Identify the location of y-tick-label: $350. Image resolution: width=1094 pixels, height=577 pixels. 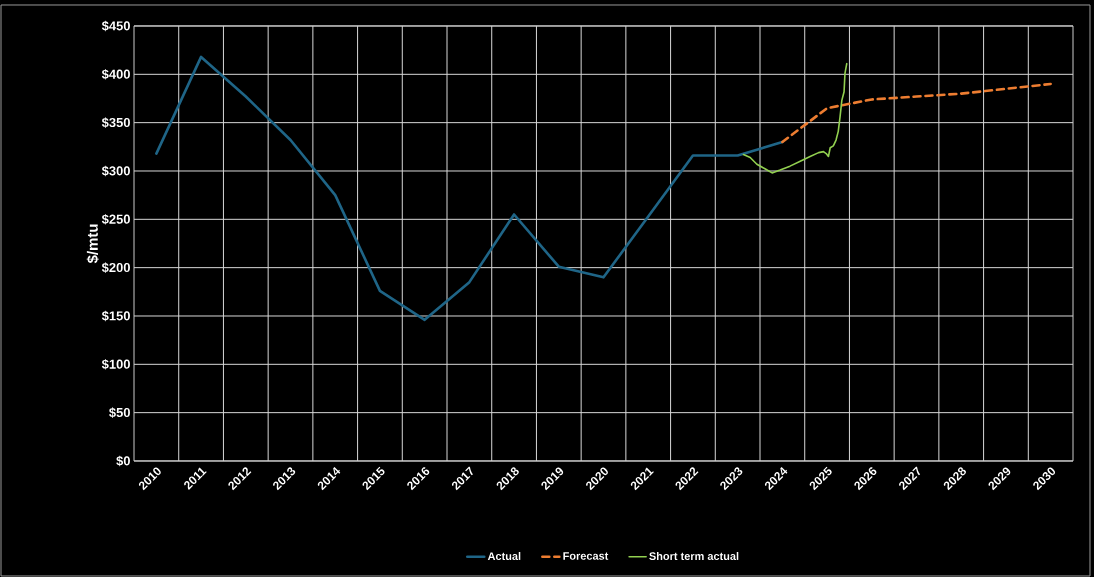
(115, 122).